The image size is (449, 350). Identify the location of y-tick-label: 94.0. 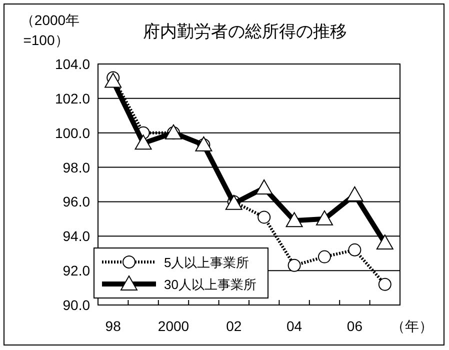
(76, 236).